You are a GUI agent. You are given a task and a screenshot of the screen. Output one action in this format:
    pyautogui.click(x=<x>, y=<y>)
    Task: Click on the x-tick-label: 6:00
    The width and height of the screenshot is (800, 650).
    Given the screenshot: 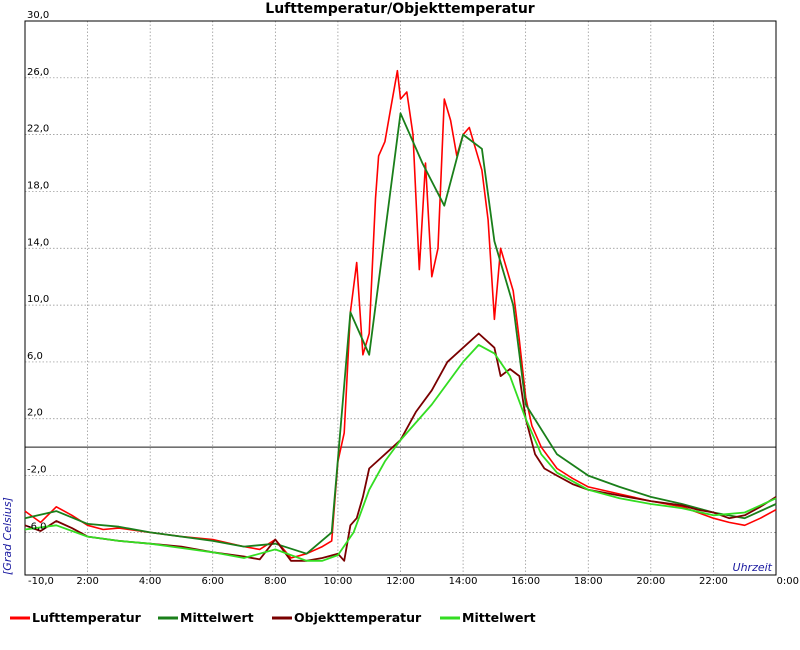 What is the action you would take?
    pyautogui.click(x=213, y=581)
    